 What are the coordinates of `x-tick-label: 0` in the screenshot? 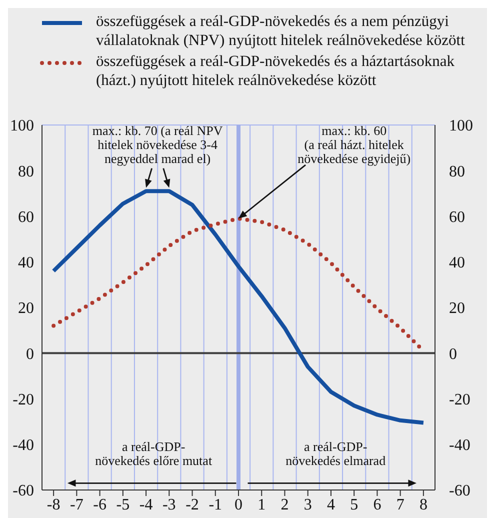 It's located at (238, 505).